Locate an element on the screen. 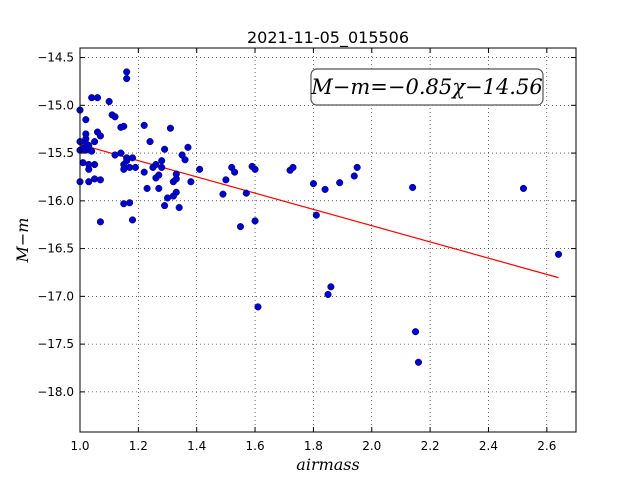  x-tick-label: 1.0 is located at coordinates (79, 446).